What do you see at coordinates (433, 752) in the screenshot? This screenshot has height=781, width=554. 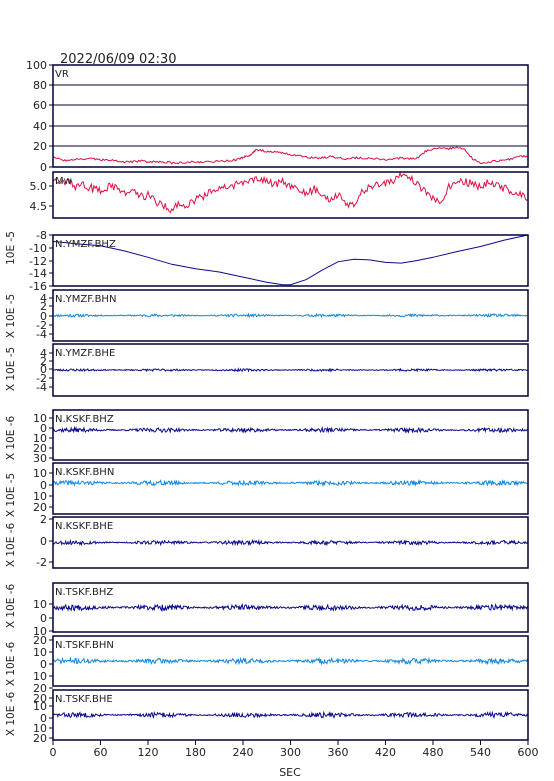 I see `x-tick-label: 480` at bounding box center [433, 752].